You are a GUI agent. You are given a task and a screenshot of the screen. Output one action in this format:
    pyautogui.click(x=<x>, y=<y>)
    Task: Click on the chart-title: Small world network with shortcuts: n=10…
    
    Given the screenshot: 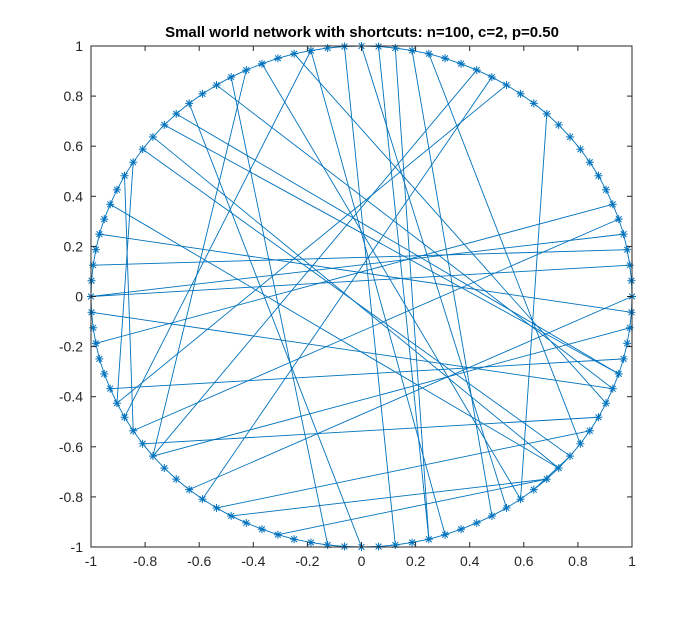 What is the action you would take?
    pyautogui.click(x=362, y=32)
    